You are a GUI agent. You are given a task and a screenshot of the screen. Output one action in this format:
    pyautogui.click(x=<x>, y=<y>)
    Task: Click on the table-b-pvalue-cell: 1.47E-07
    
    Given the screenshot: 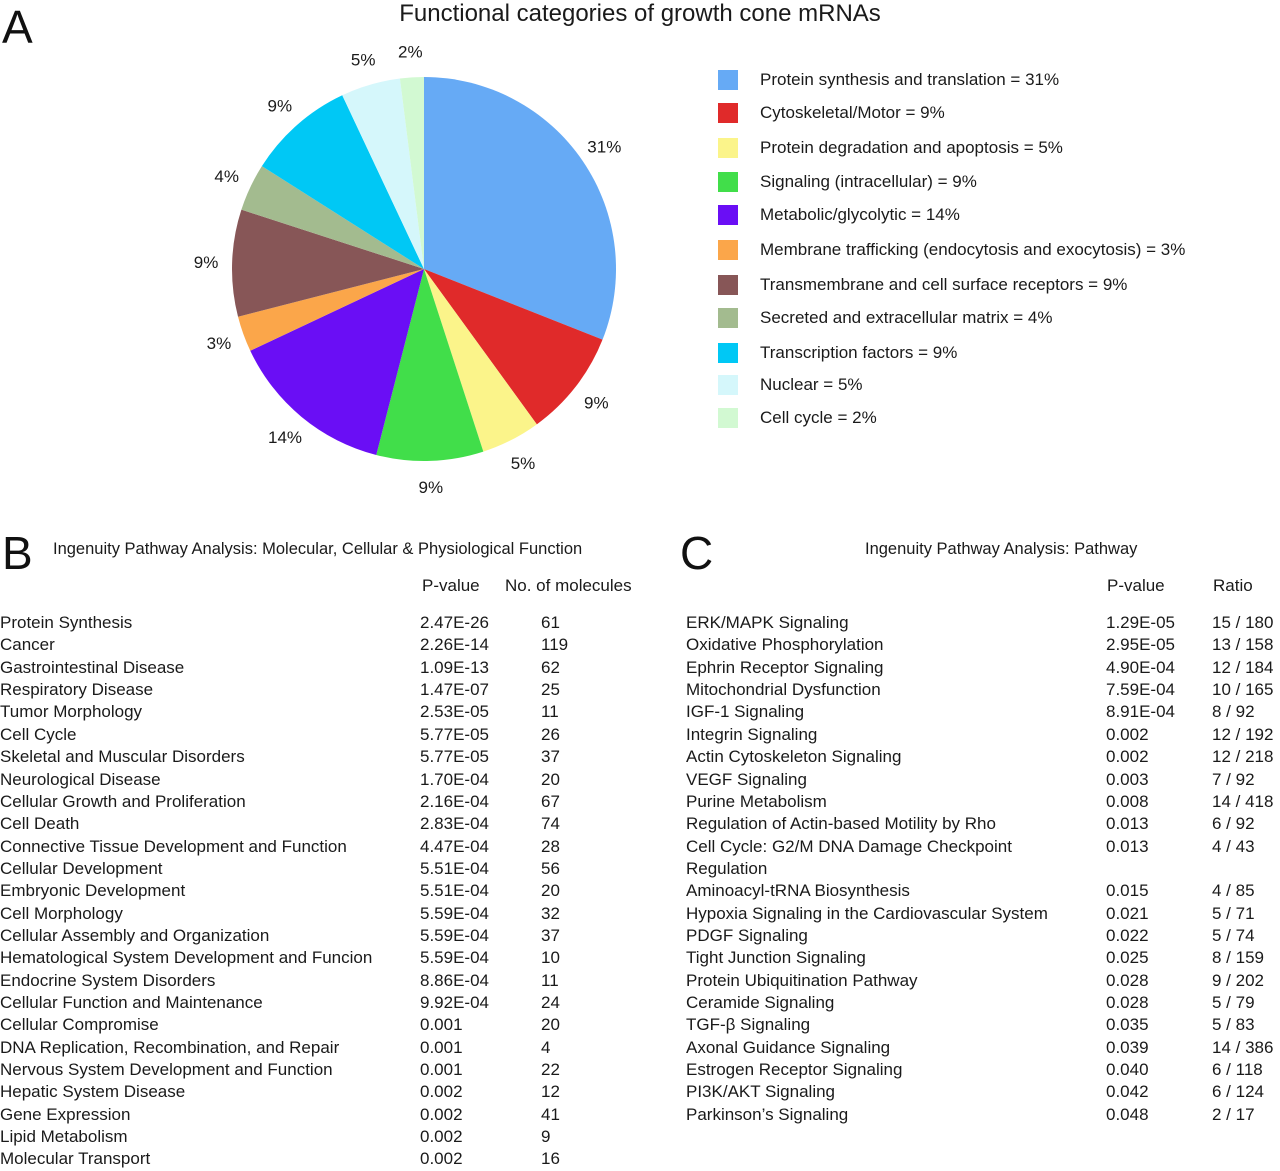 What is the action you would take?
    pyautogui.click(x=454, y=690)
    